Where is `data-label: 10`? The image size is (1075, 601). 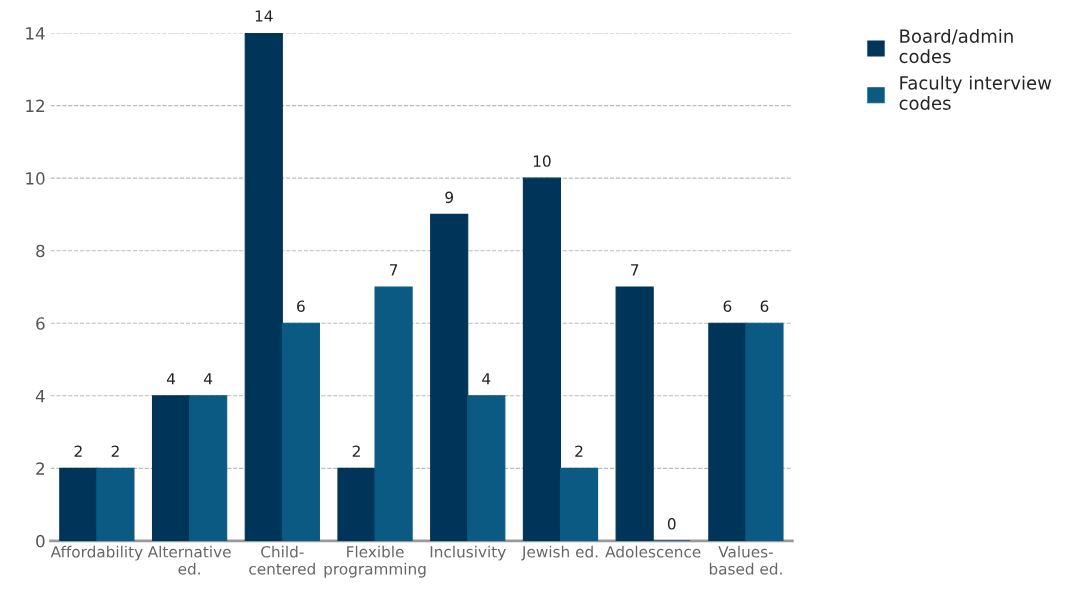 data-label: 10 is located at coordinates (542, 161).